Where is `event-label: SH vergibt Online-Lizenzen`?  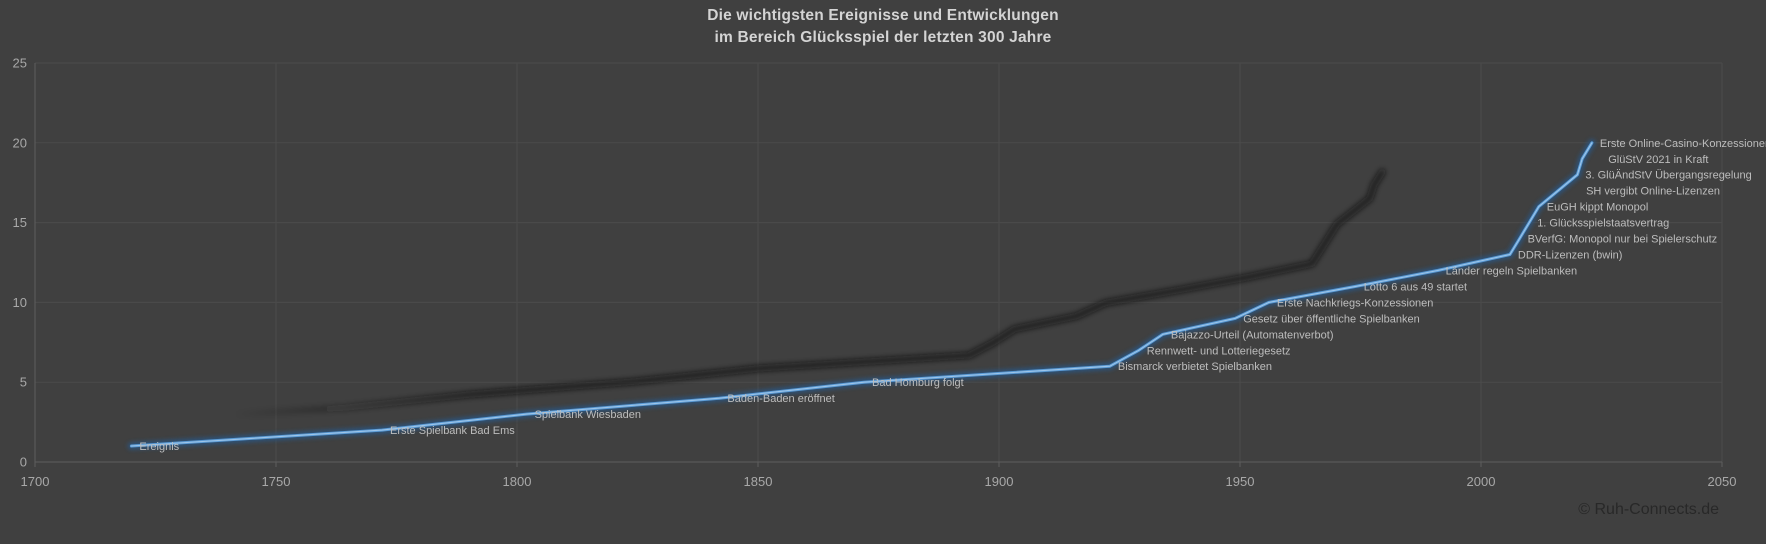 event-label: SH vergibt Online-Lizenzen is located at coordinates (1653, 192).